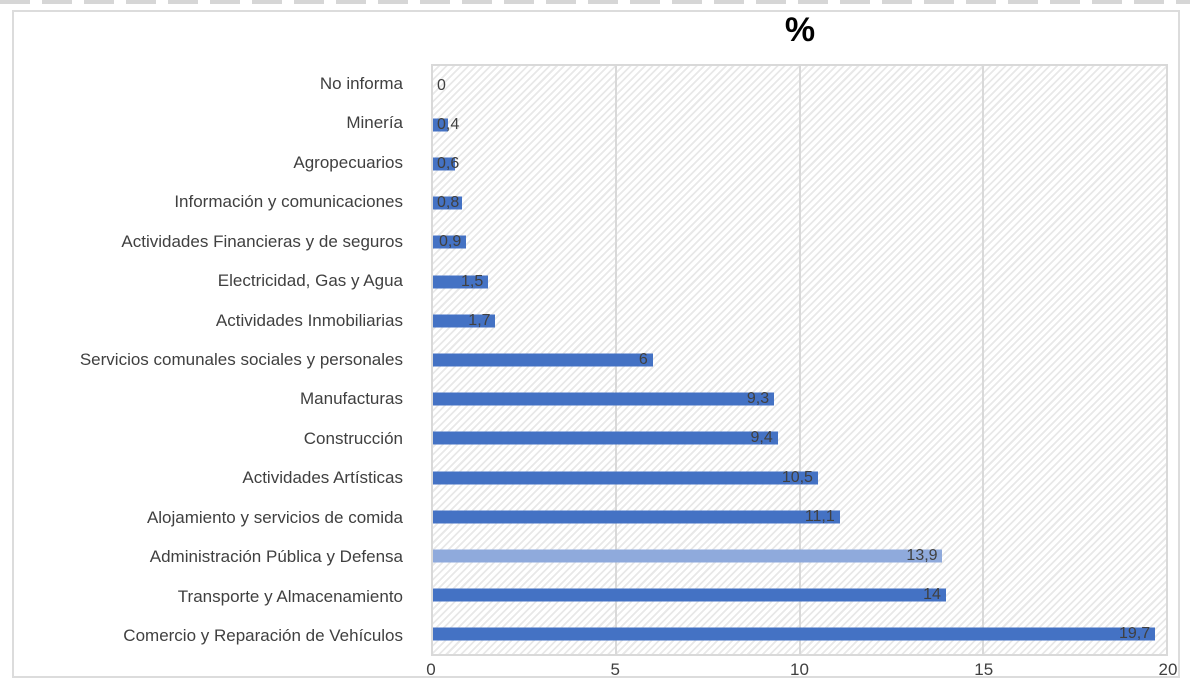 The width and height of the screenshot is (1190, 686). What do you see at coordinates (1135, 634) in the screenshot?
I see `value-label: 19,7` at bounding box center [1135, 634].